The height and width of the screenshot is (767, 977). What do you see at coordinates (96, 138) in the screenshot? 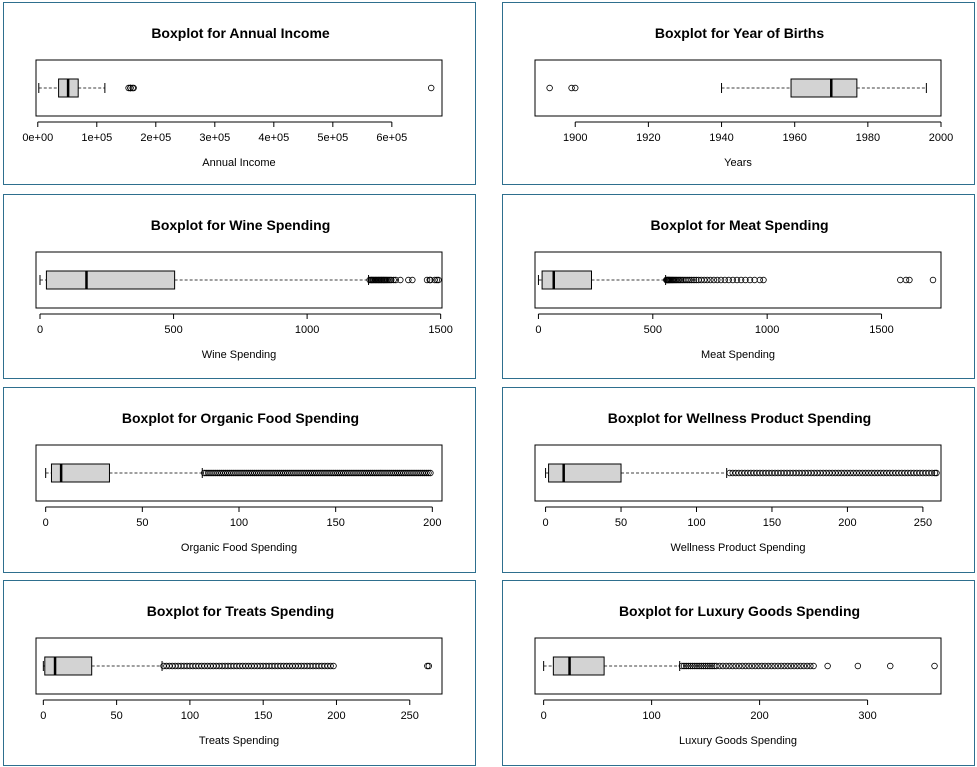
I see `x-tick-label: 1e+05` at bounding box center [96, 138].